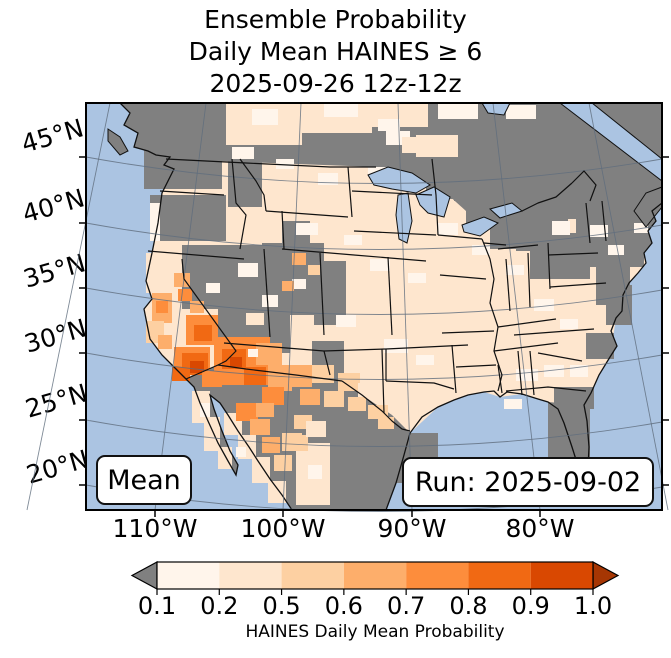 The height and width of the screenshot is (658, 671). What do you see at coordinates (157, 606) in the screenshot?
I see `colorbar-tick-label: 0.1` at bounding box center [157, 606].